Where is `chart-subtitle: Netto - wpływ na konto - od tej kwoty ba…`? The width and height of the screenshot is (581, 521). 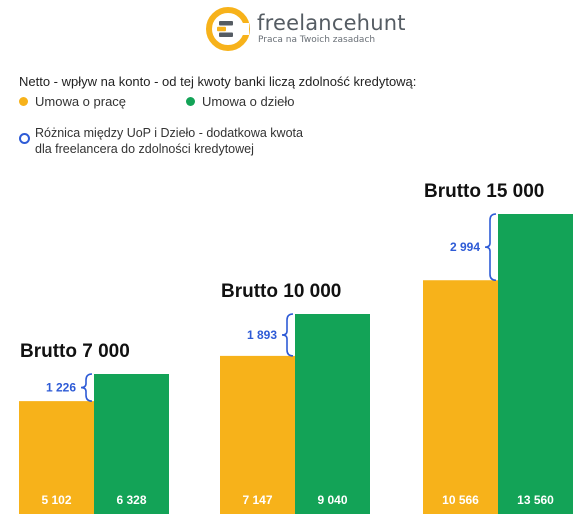
chart-subtitle: Netto - wpływ na konto - od tej kwoty ba… is located at coordinates (218, 81).